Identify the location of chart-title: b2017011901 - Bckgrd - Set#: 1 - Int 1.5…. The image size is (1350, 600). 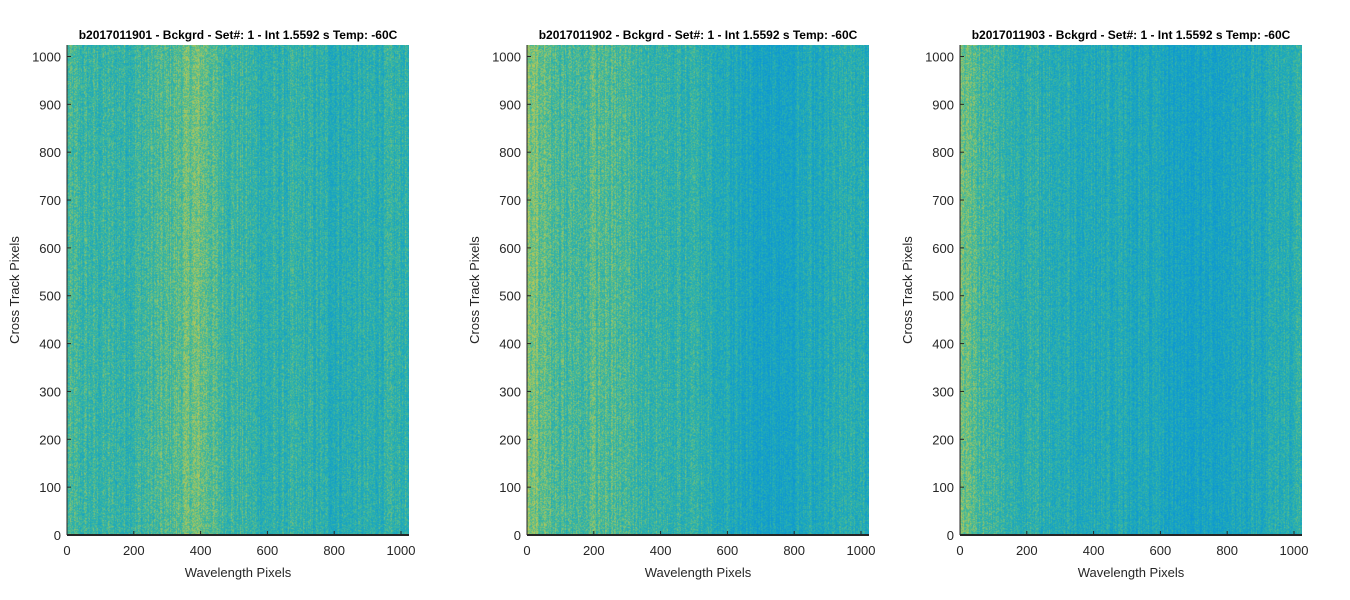
(238, 35).